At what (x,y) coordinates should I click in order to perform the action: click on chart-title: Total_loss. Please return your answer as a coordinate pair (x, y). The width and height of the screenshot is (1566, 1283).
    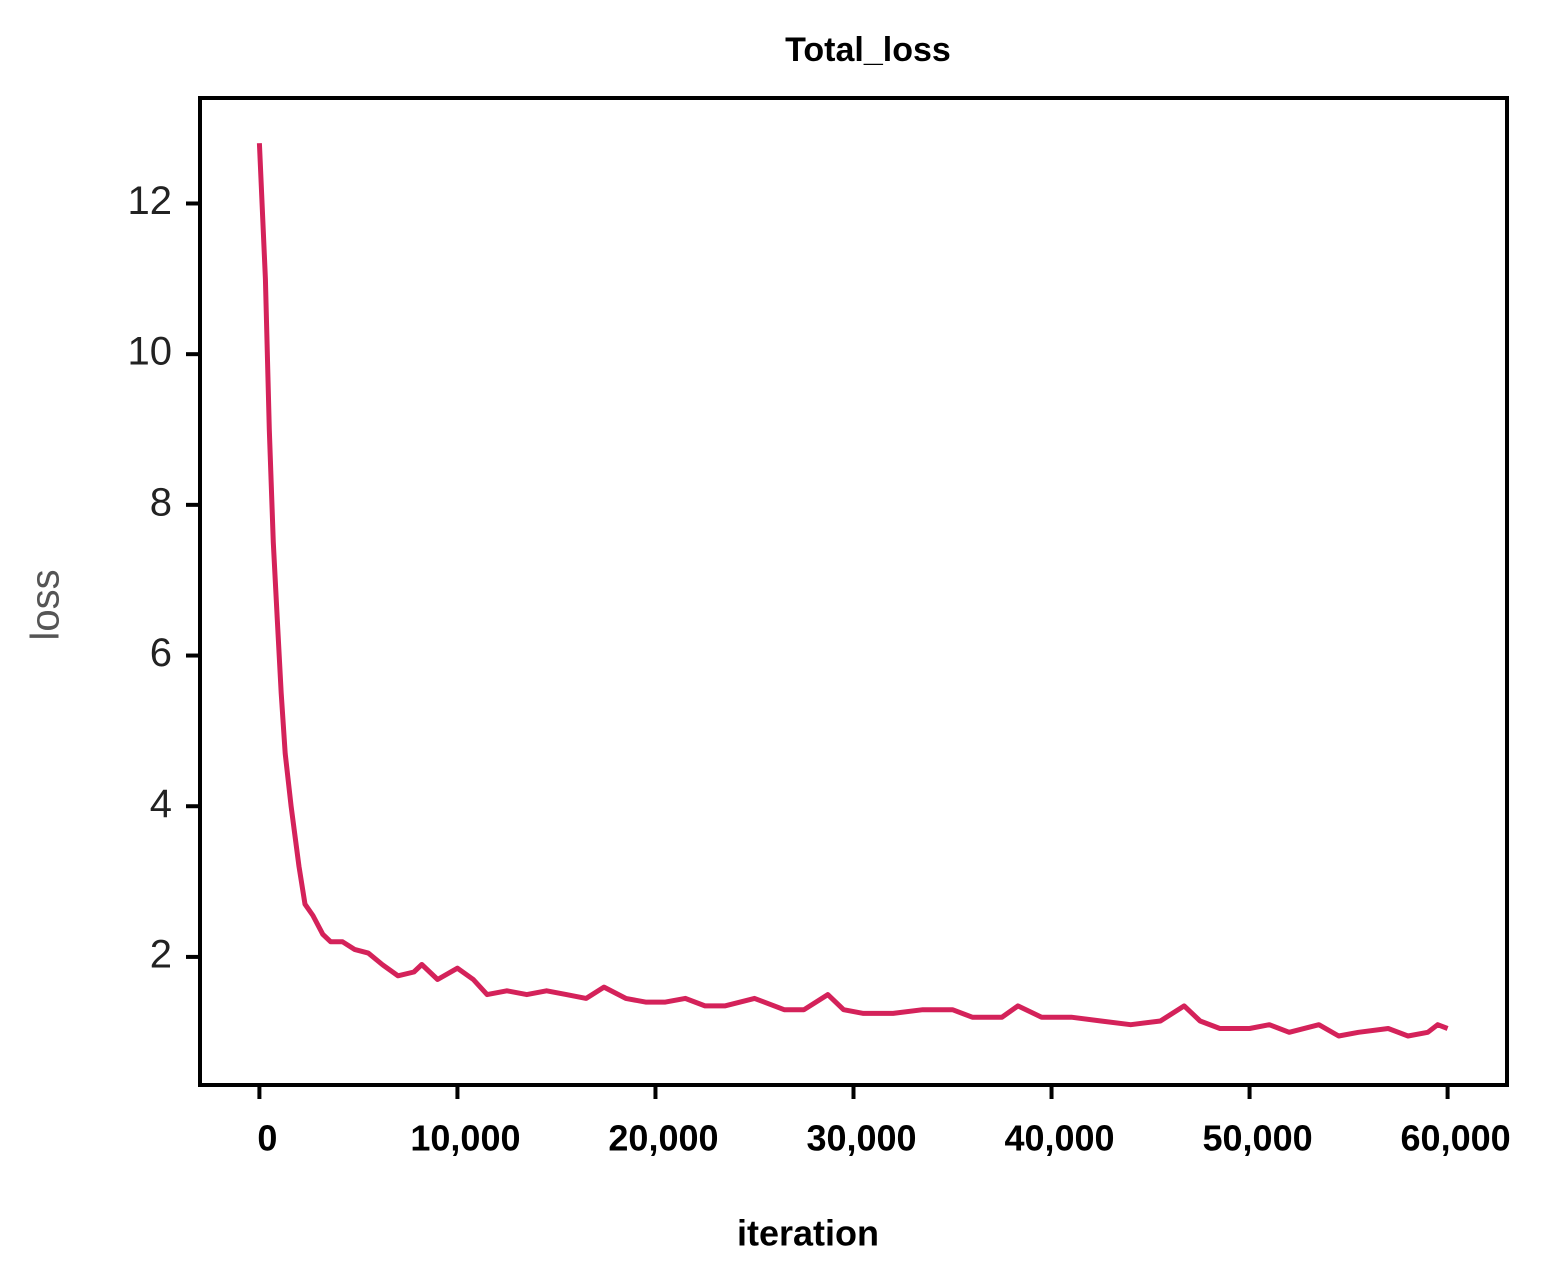
    Looking at the image, I should click on (868, 50).